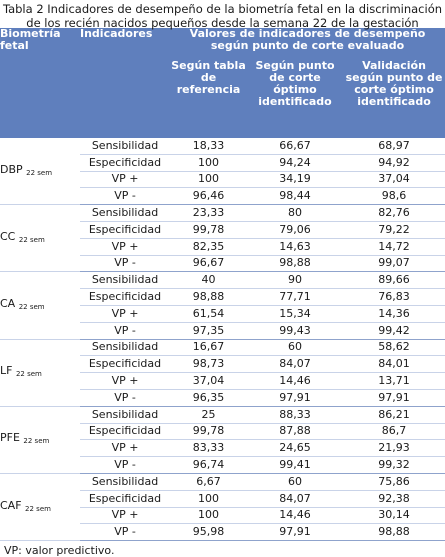  Describe the element at coordinates (208, 264) in the screenshot. I see `value-cell: 96,67` at that location.